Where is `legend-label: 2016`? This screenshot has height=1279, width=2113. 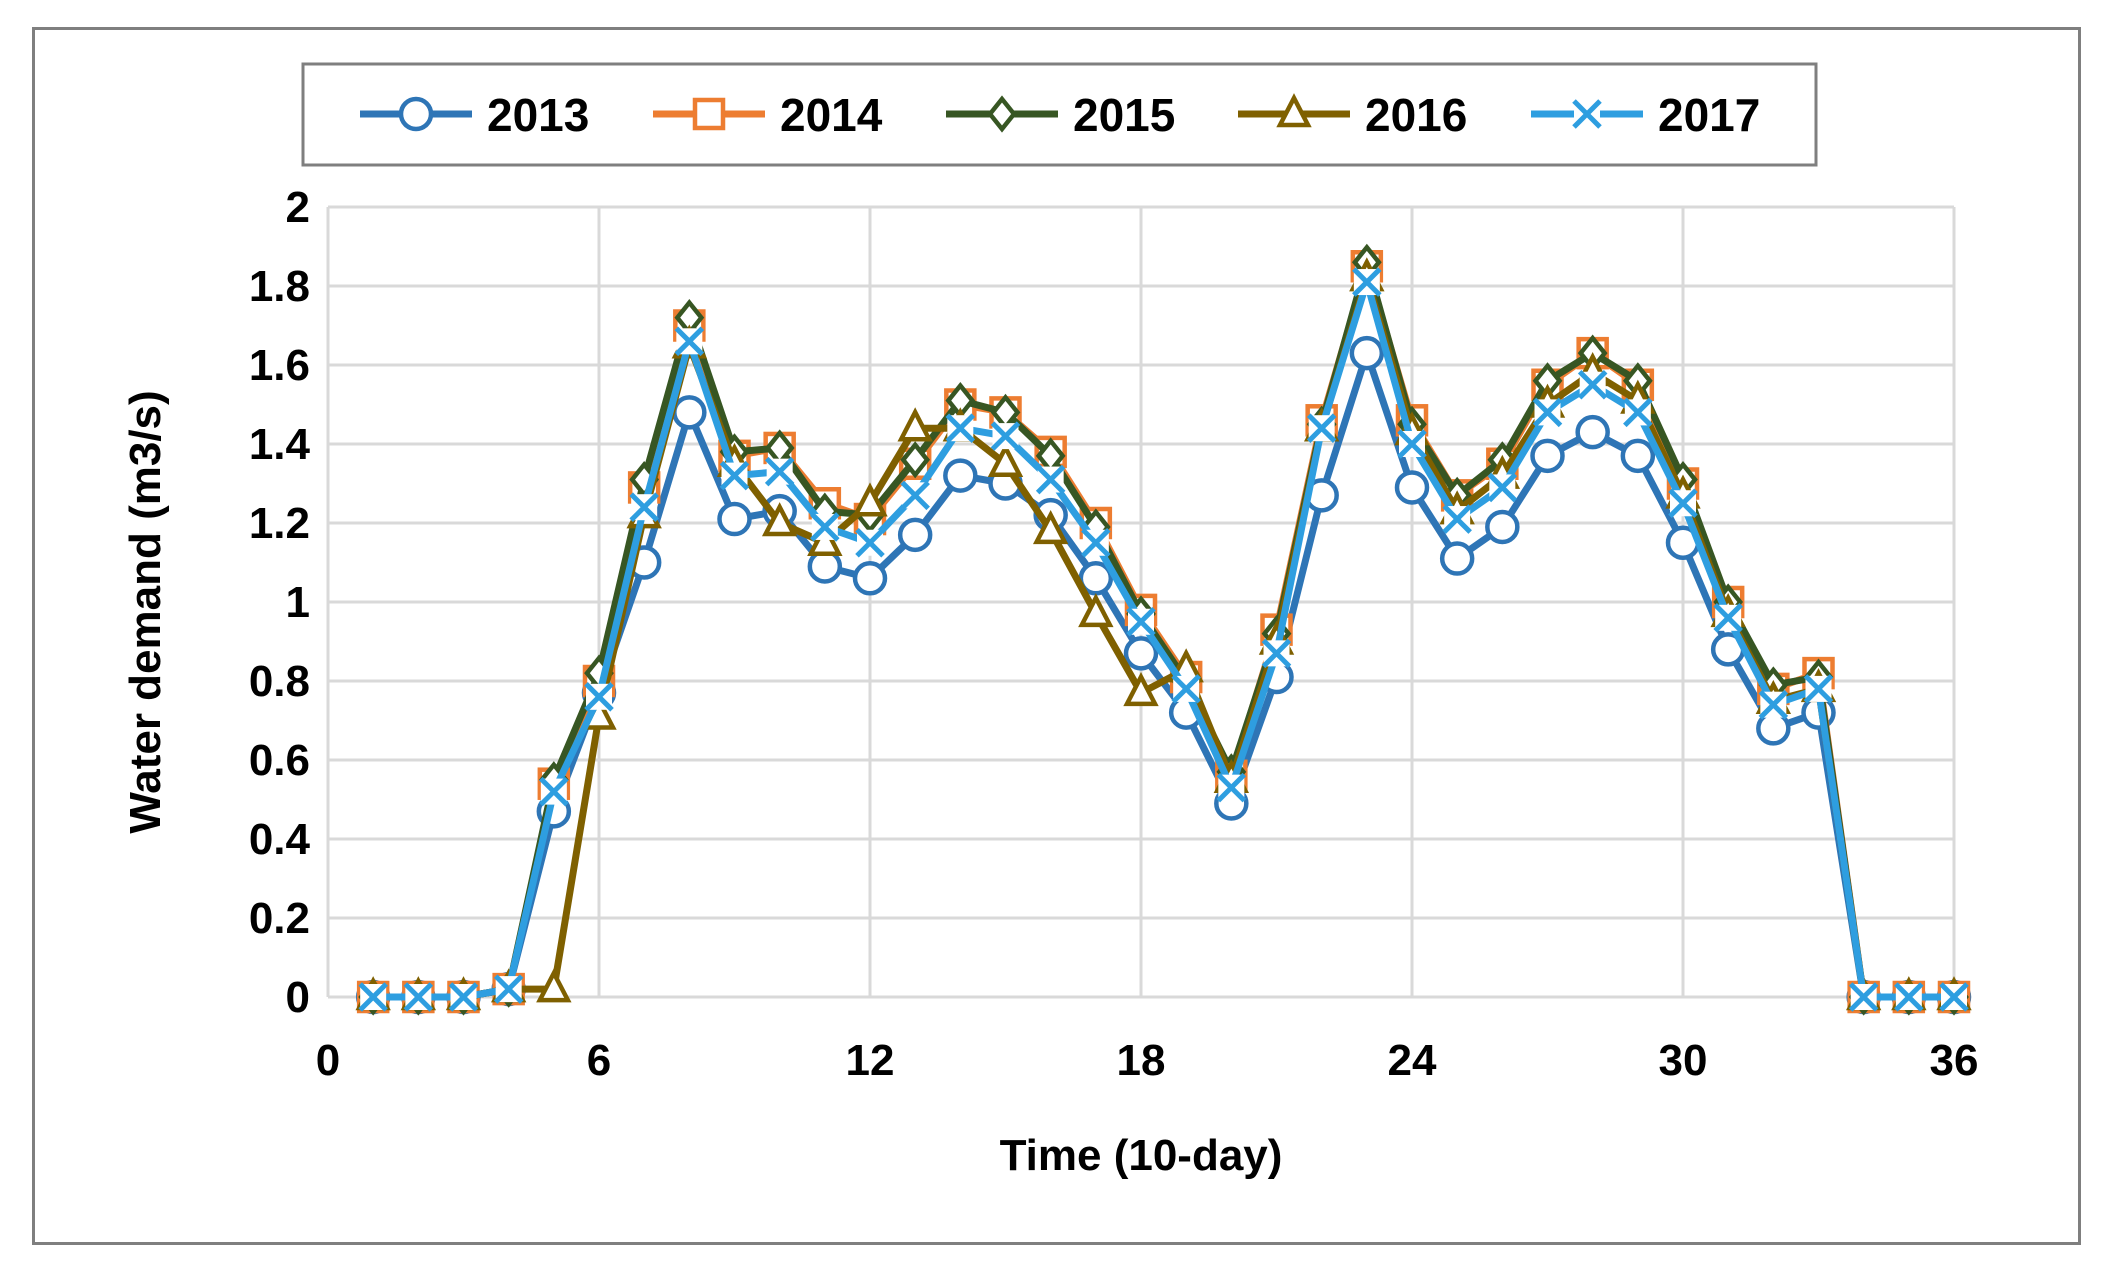 legend-label: 2016 is located at coordinates (1416, 115).